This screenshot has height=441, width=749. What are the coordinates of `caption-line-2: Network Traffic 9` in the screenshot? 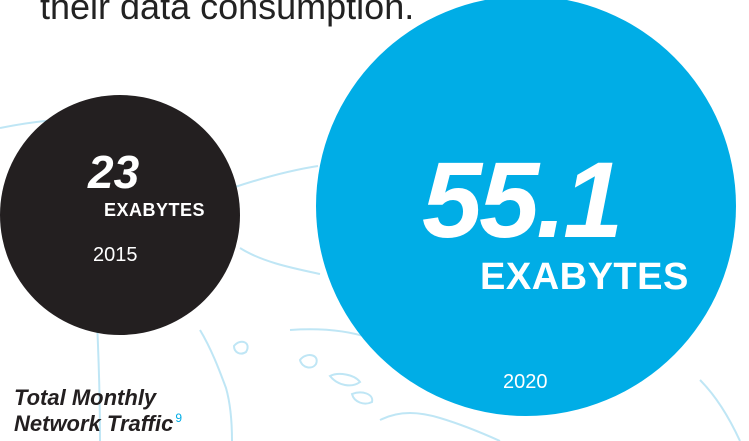 It's located at (98, 424).